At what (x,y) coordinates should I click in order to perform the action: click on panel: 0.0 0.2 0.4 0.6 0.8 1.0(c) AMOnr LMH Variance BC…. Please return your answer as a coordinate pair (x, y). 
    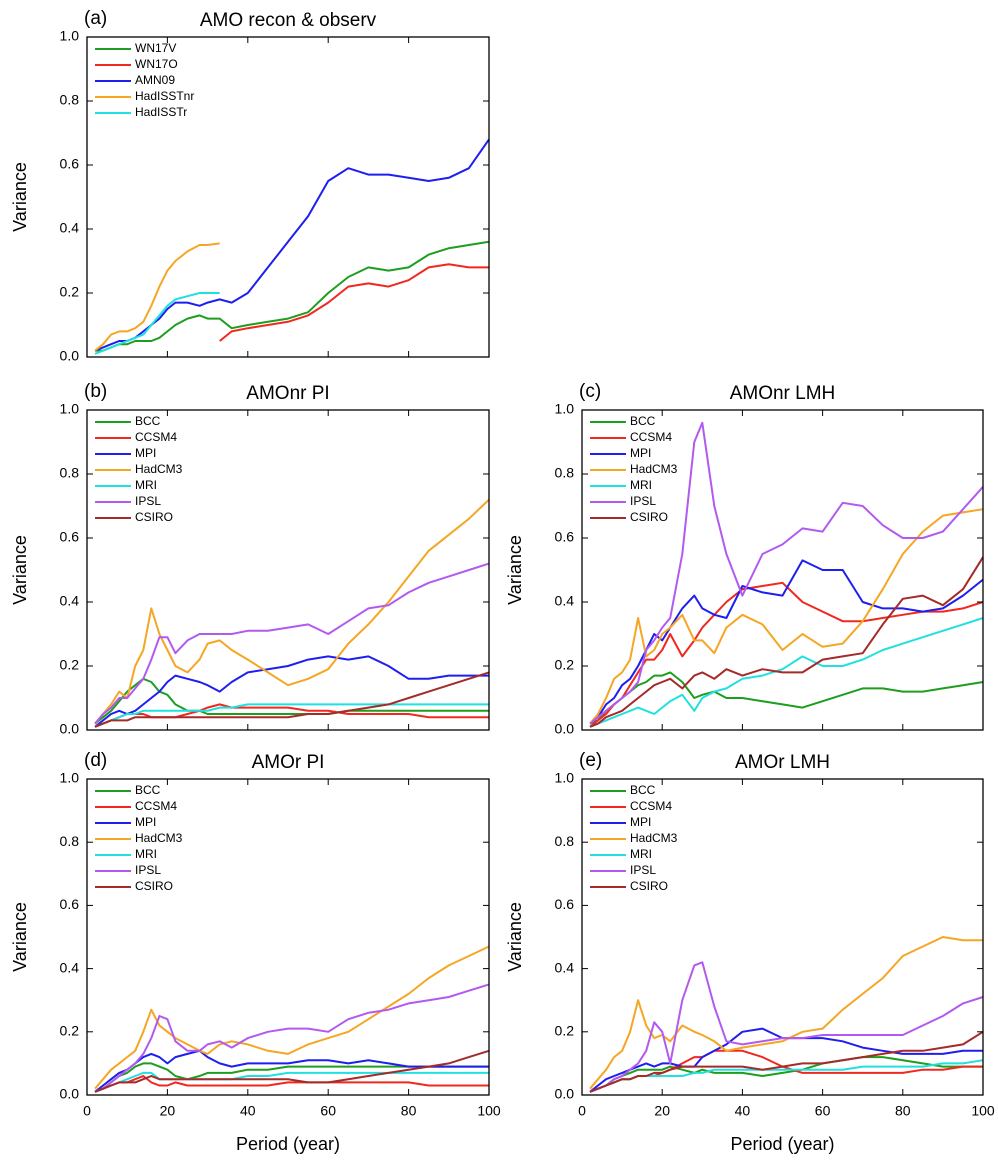
    Looking at the image, I should click on (744, 559).